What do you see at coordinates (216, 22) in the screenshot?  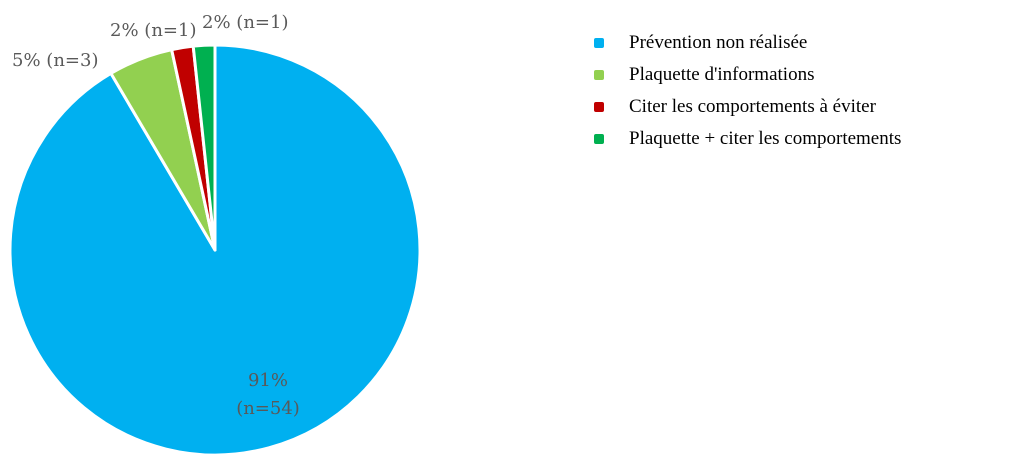 I see `slice-label-plaquette-citer-percent: 2%` at bounding box center [216, 22].